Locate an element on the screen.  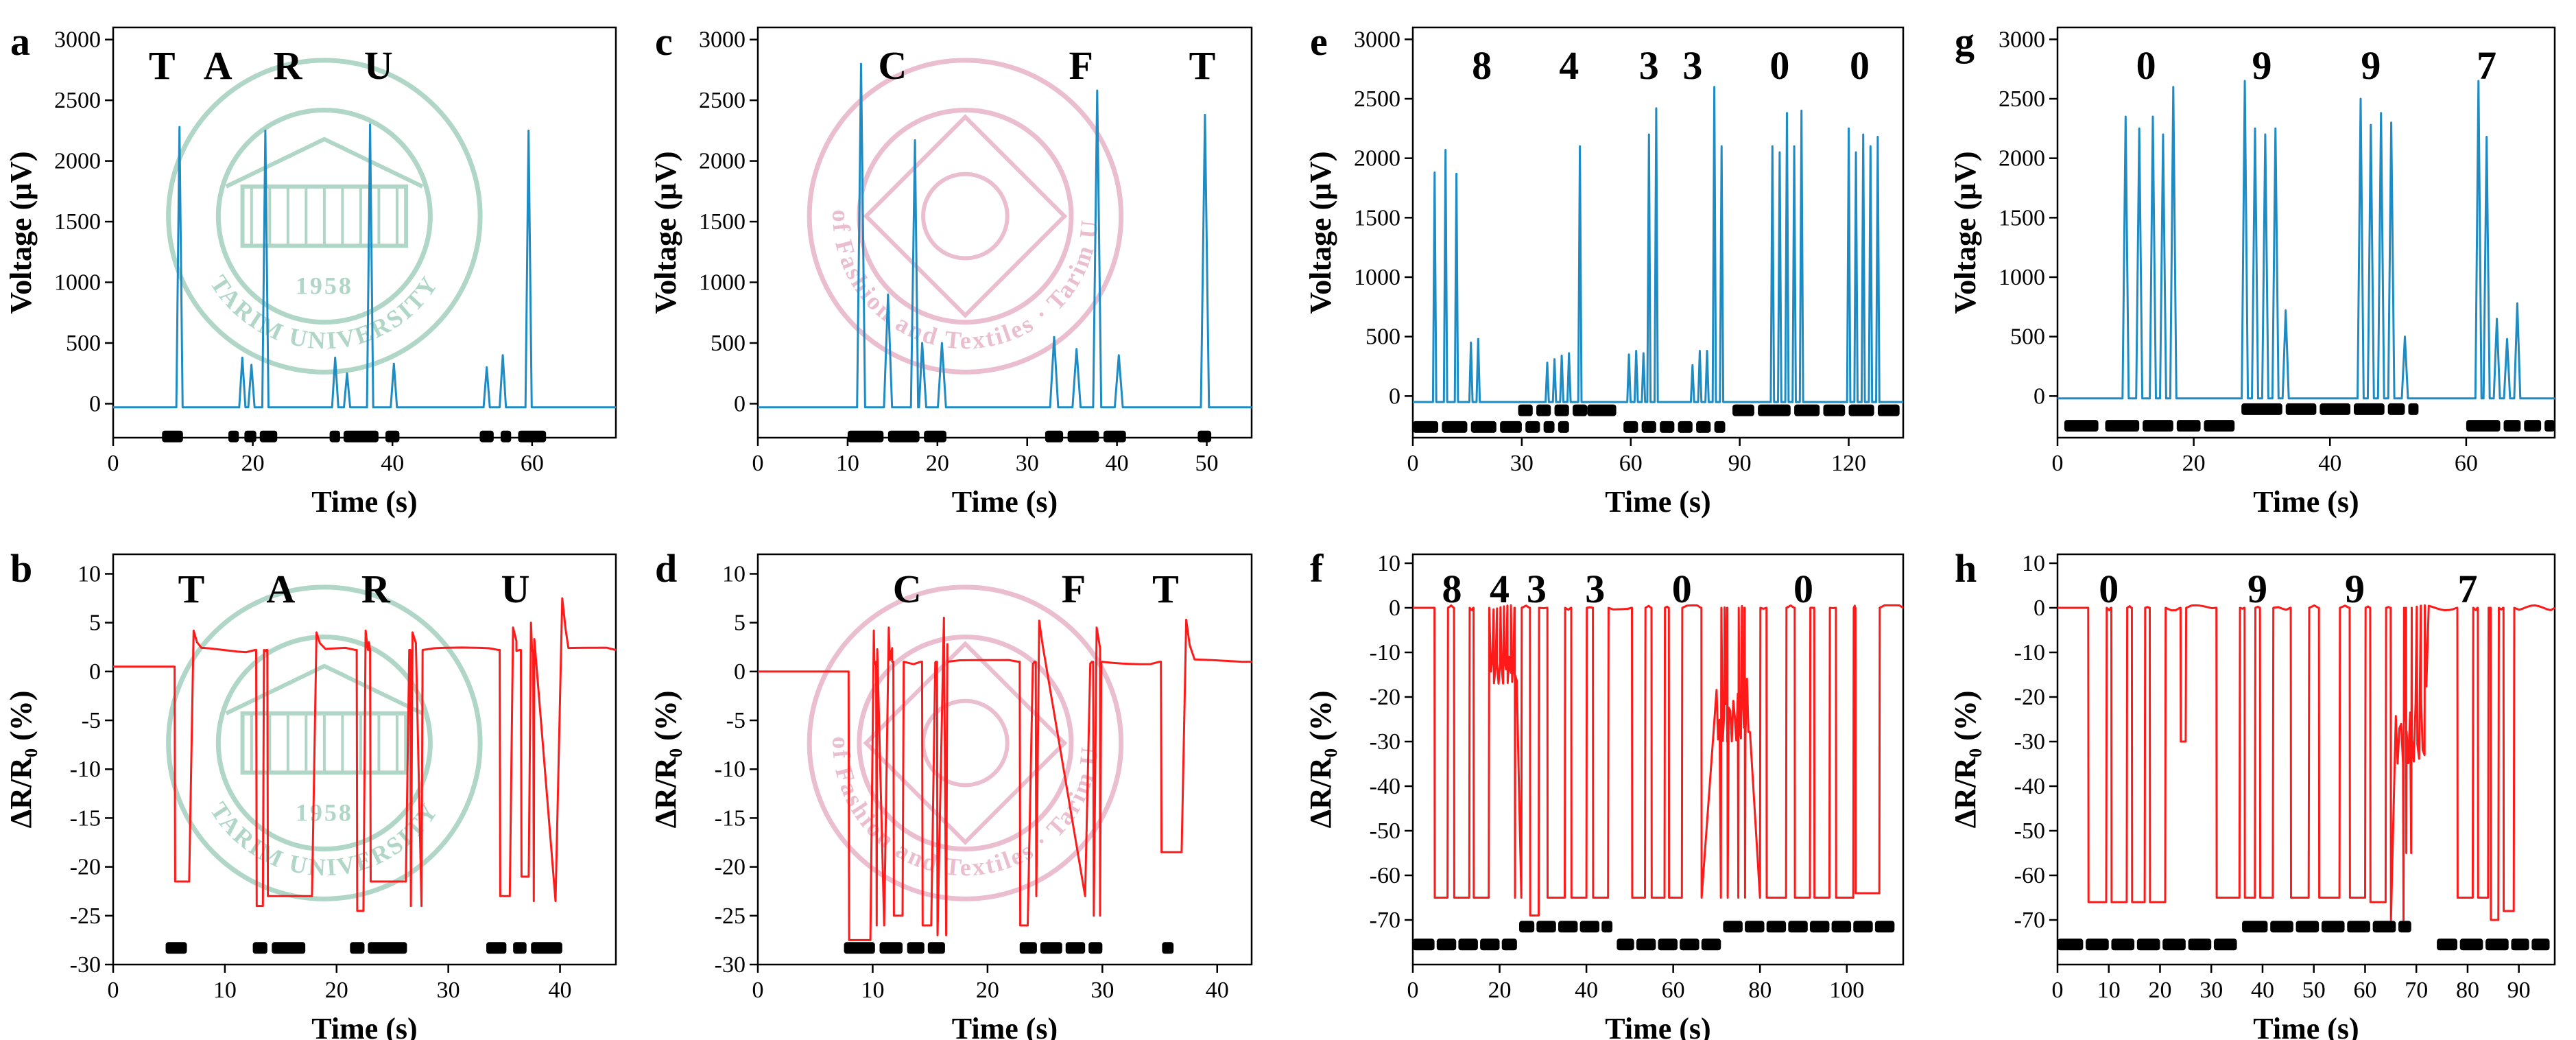
y-tick-label: 10 is located at coordinates (89, 574).